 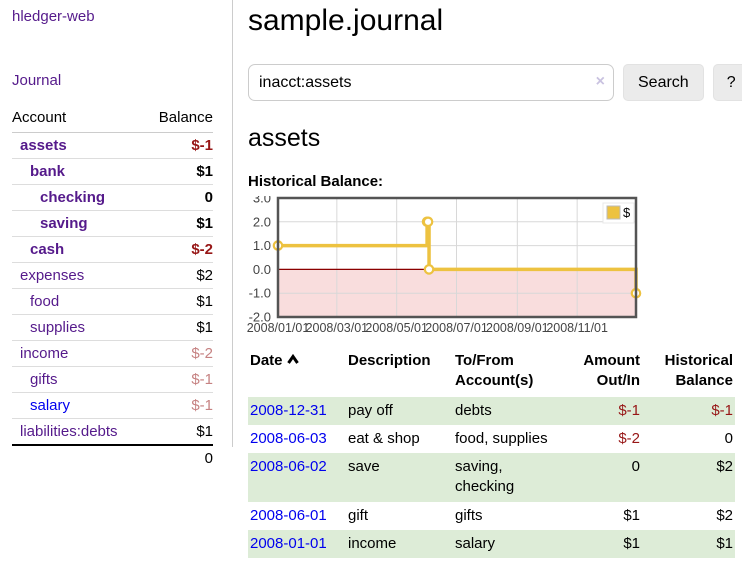 What do you see at coordinates (292, 361) in the screenshot?
I see `sort-ascending-icon` at bounding box center [292, 361].